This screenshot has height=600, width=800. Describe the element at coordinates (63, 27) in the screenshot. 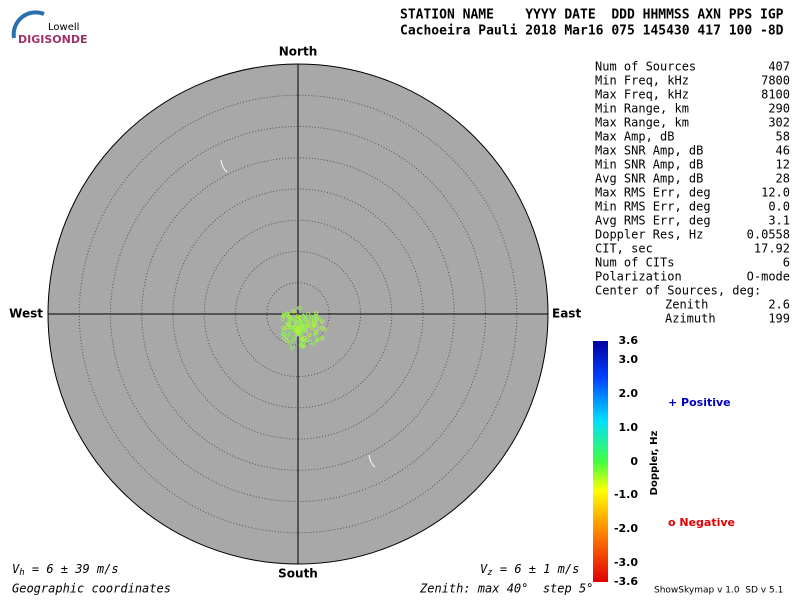

I see `logo-top: Lowell` at that location.